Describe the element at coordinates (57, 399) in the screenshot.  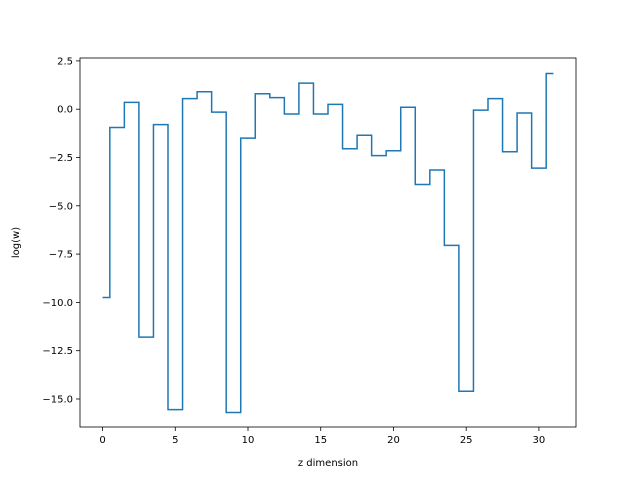
I see `y-tick-label: −15.0` at that location.